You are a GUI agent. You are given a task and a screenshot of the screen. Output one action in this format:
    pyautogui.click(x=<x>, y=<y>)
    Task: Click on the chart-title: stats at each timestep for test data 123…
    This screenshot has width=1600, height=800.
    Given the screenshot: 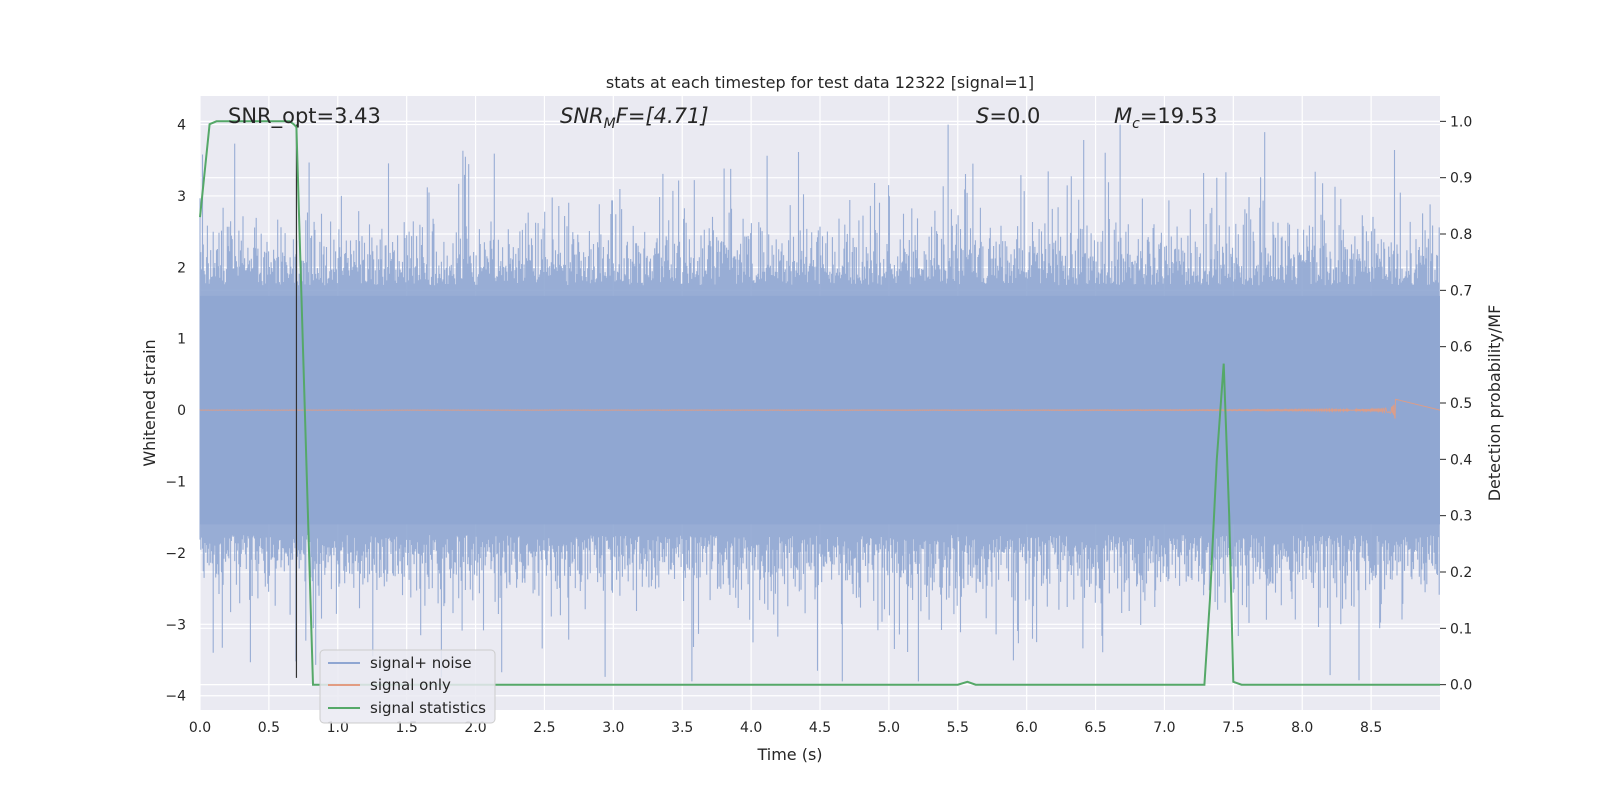 What is the action you would take?
    pyautogui.click(x=820, y=82)
    